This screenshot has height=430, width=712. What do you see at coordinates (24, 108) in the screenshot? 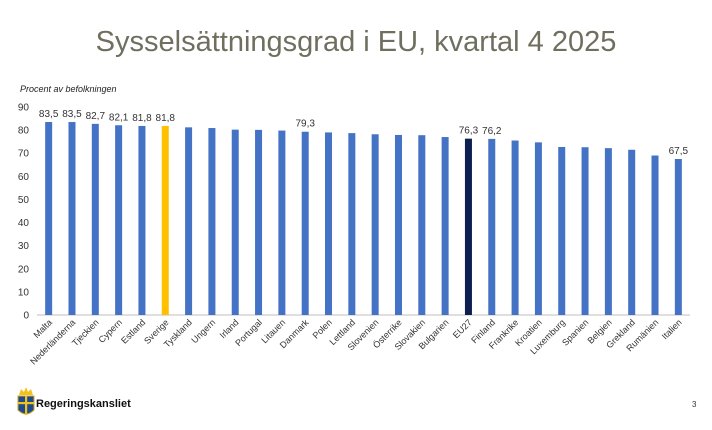
I see `y-tick-label: 90` at bounding box center [24, 108].